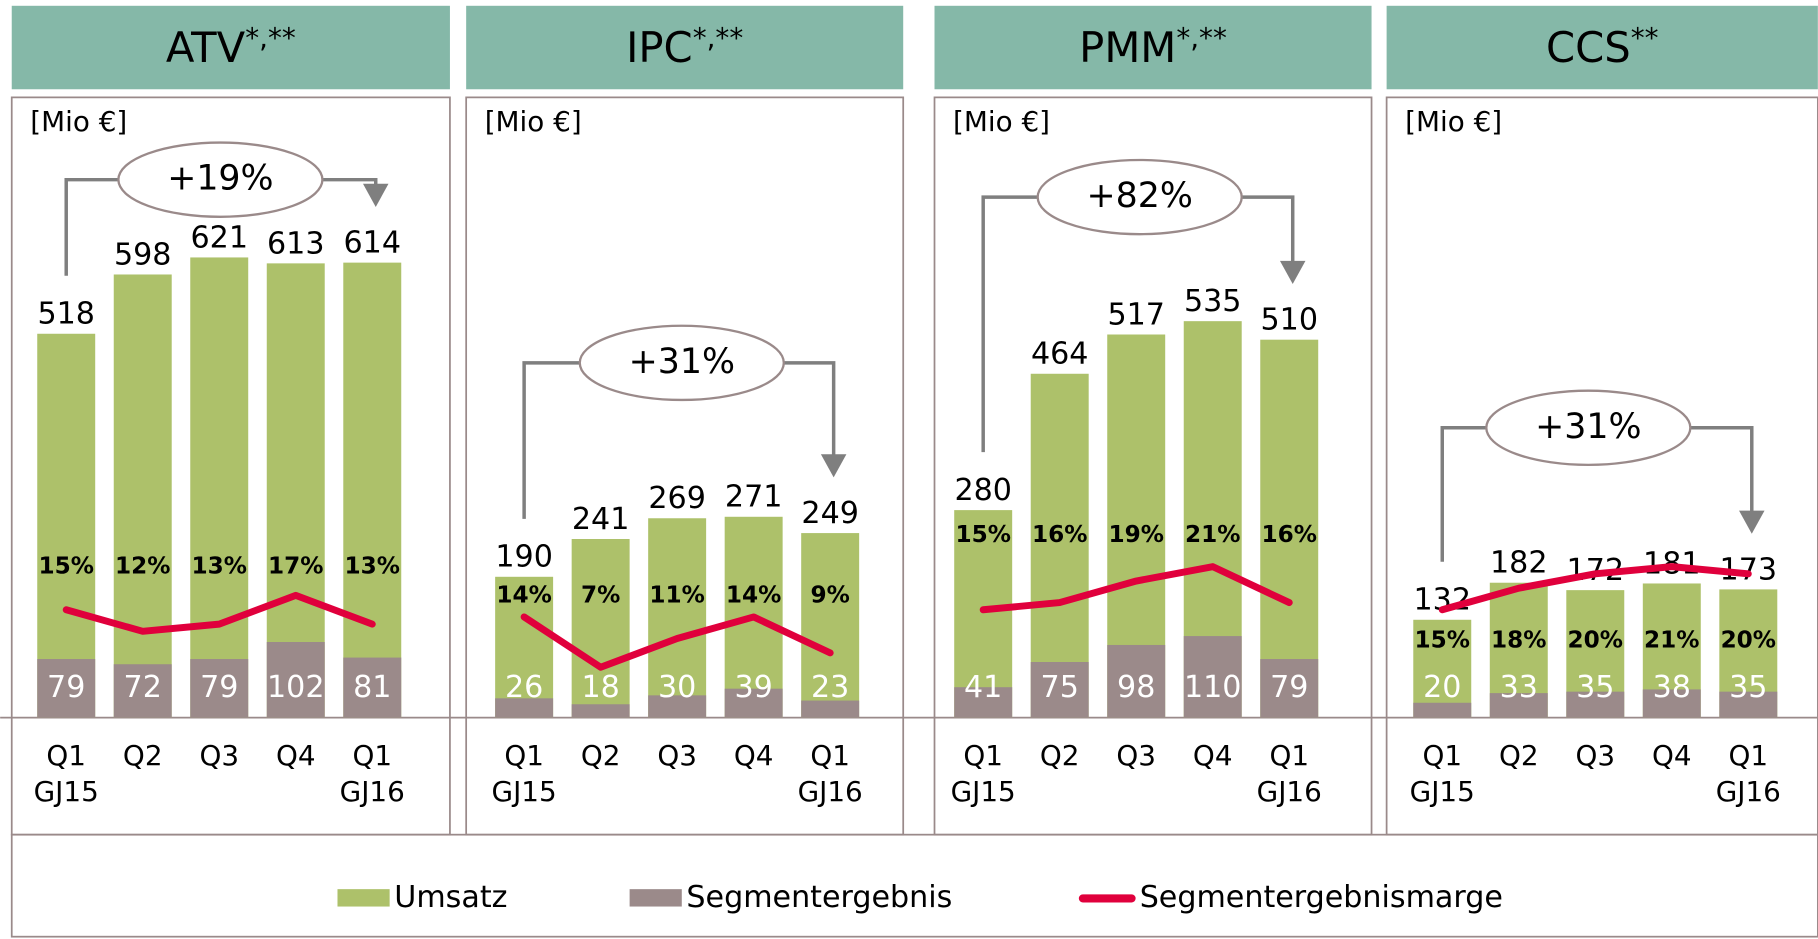  Describe the element at coordinates (142, 565) in the screenshot. I see `margin-label: 12%` at that location.